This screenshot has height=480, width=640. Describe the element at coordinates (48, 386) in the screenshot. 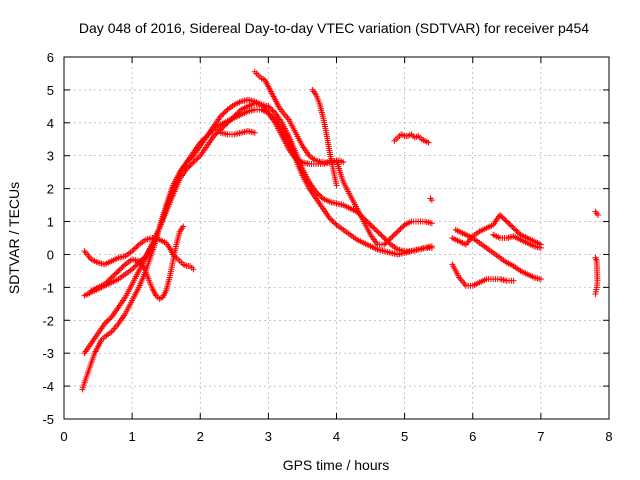

I see `y-tick-label: -4` at that location.